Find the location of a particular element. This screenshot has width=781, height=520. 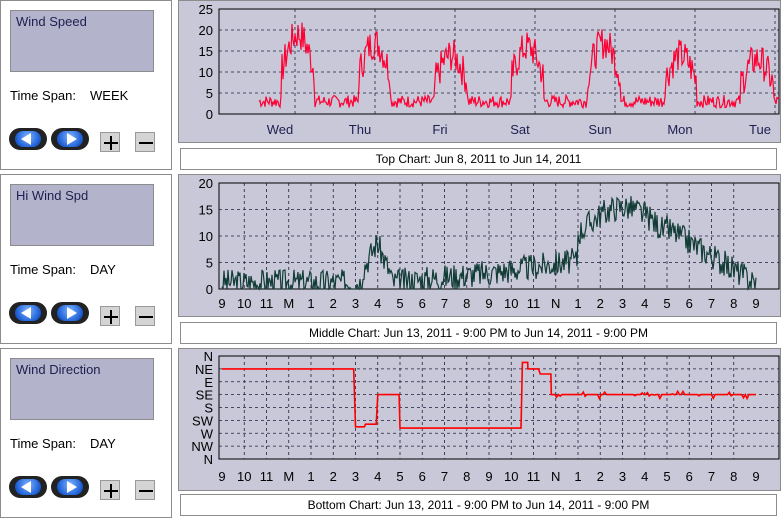

panel-title: Wind Speed is located at coordinates (82, 41).